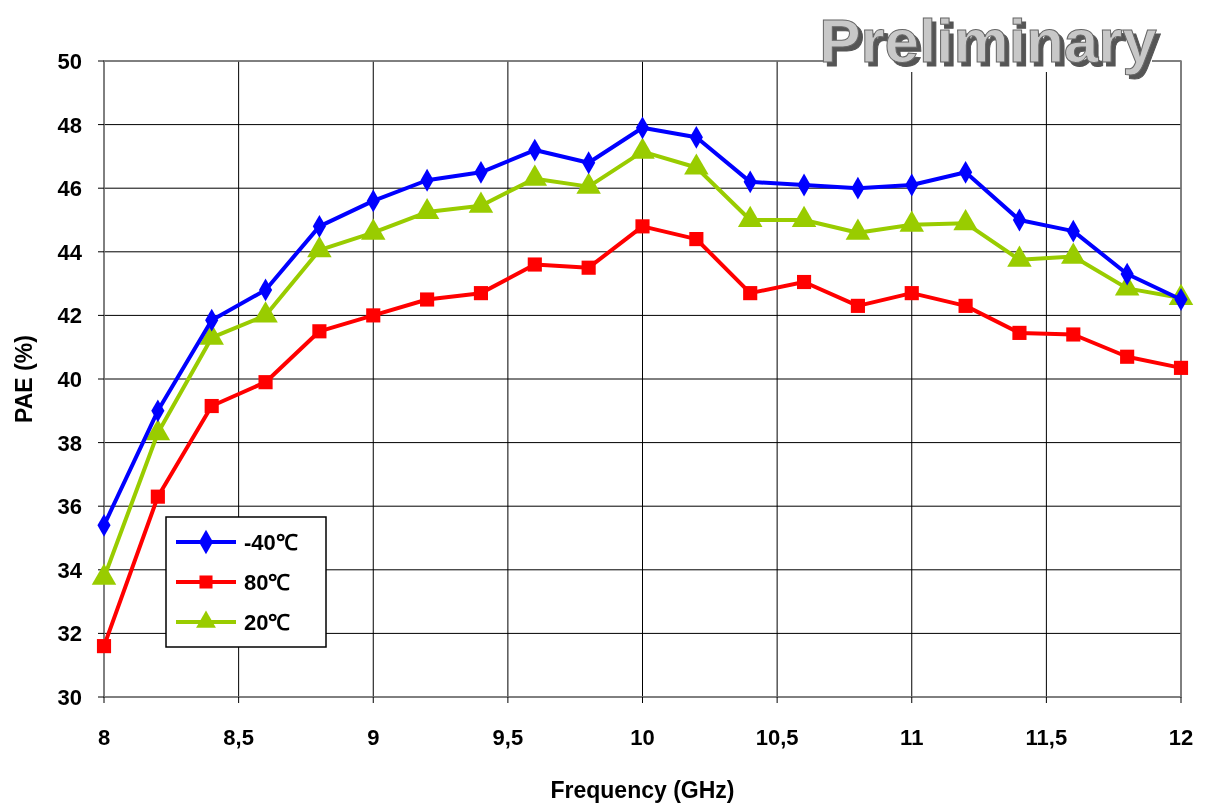 The width and height of the screenshot is (1205, 810). What do you see at coordinates (69, 379) in the screenshot?
I see `y-tick-label: 40` at bounding box center [69, 379].